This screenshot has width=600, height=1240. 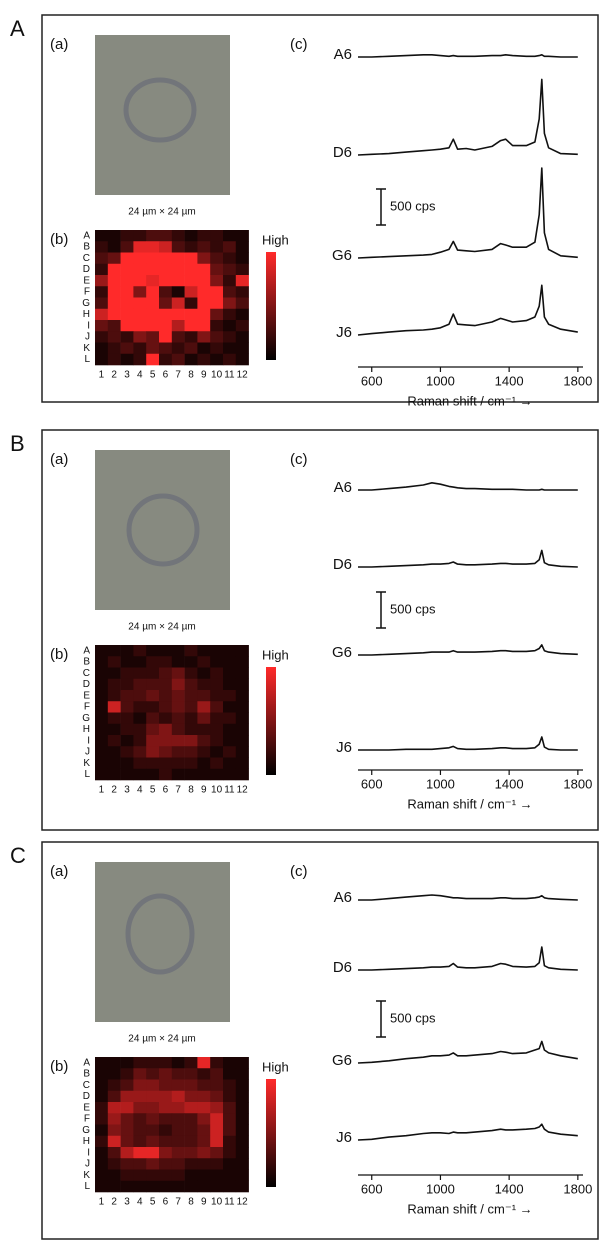 I want to click on row-label: K, so click(x=86, y=348).